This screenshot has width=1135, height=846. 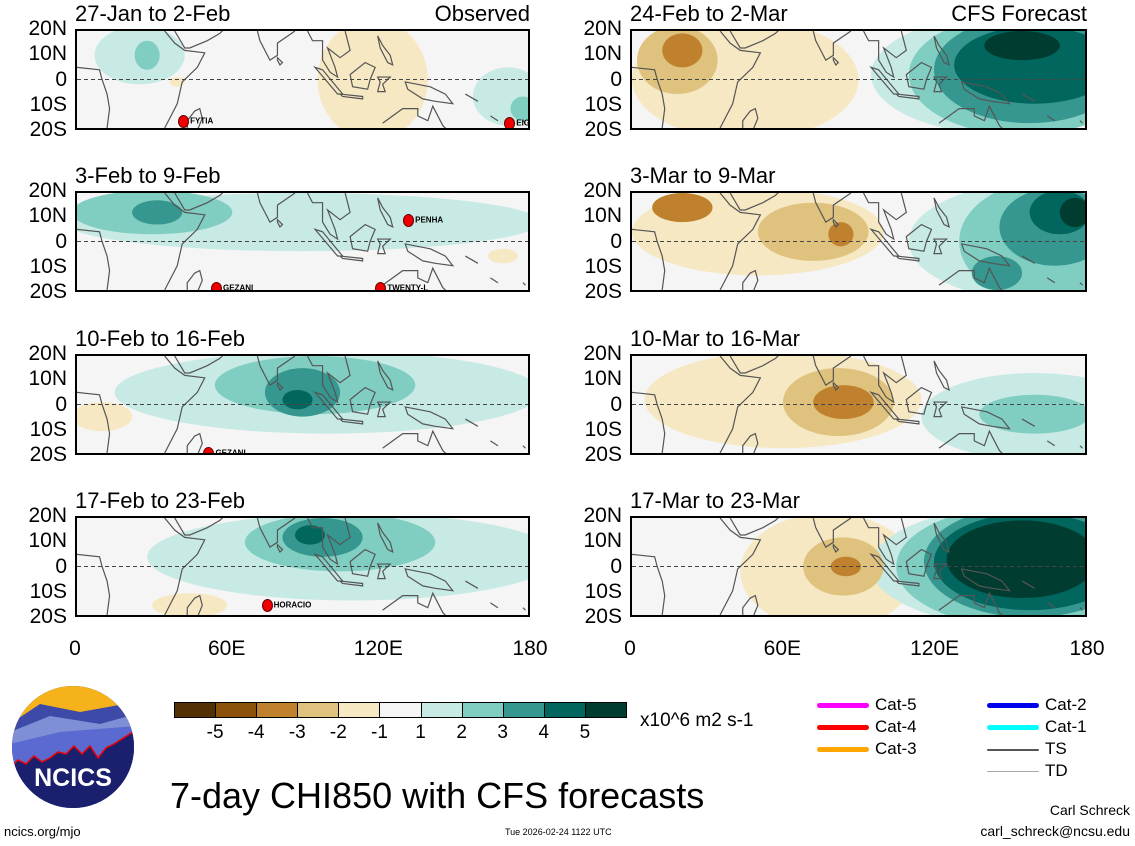 What do you see at coordinates (703, 175) in the screenshot?
I see `panel-period-title: 3-Mar to 9-Mar` at bounding box center [703, 175].